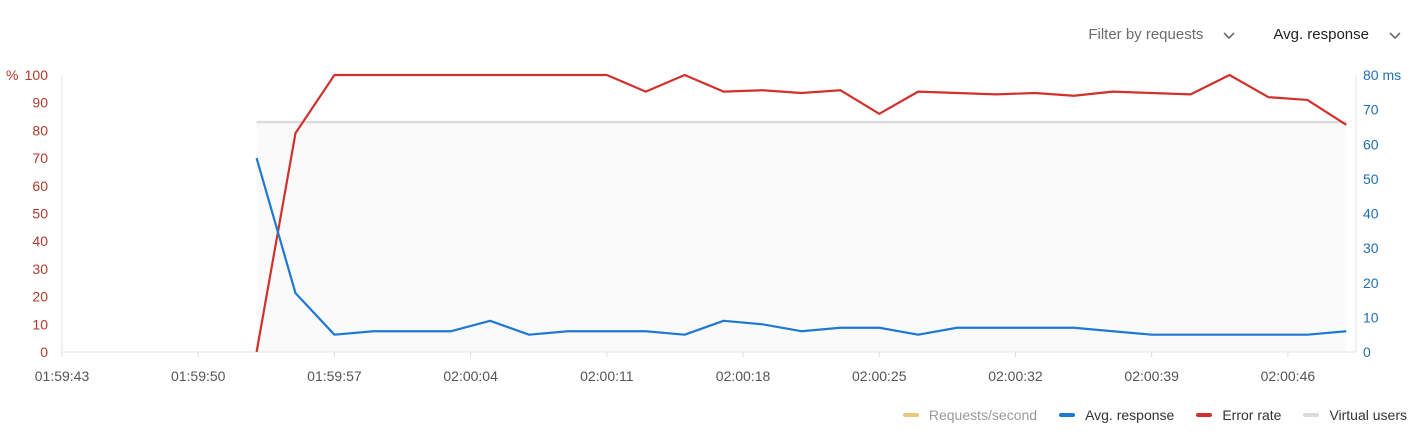 Image resolution: width=1421 pixels, height=436 pixels. I want to click on legend-item-virtual-users: Virtual users, so click(1355, 415).